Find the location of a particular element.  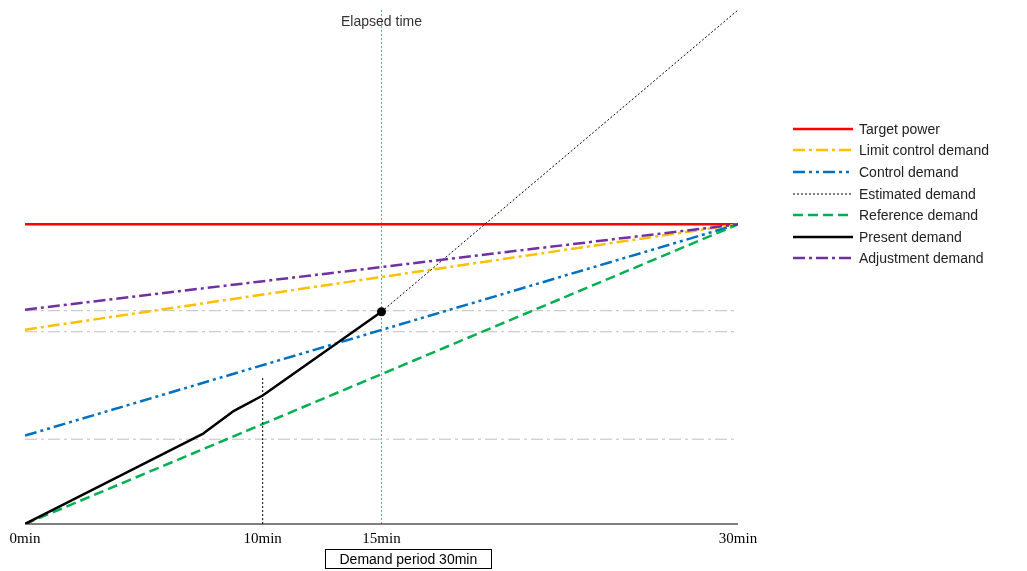

legend-label: Target power is located at coordinates (899, 128).